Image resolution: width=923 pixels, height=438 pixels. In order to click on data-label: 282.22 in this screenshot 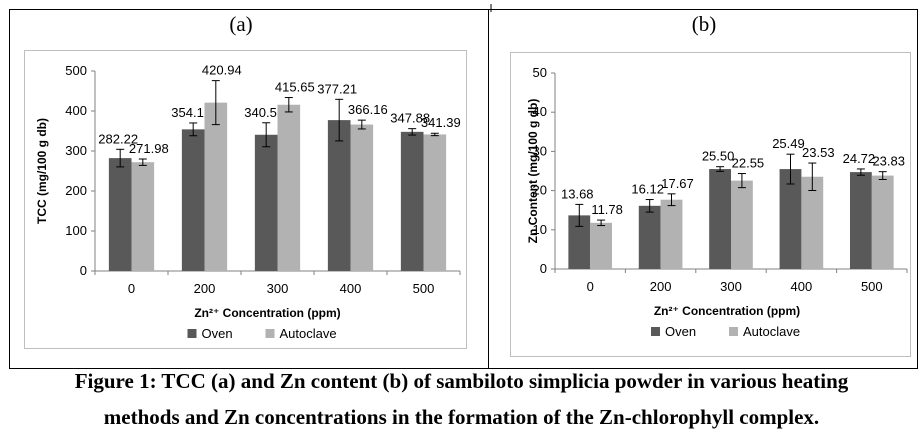, I will do `click(118, 138)`.